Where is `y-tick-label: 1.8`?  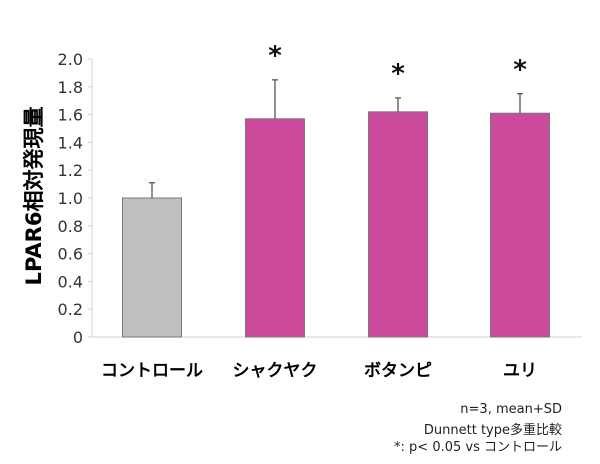 y-tick-label: 1.8 is located at coordinates (70, 87).